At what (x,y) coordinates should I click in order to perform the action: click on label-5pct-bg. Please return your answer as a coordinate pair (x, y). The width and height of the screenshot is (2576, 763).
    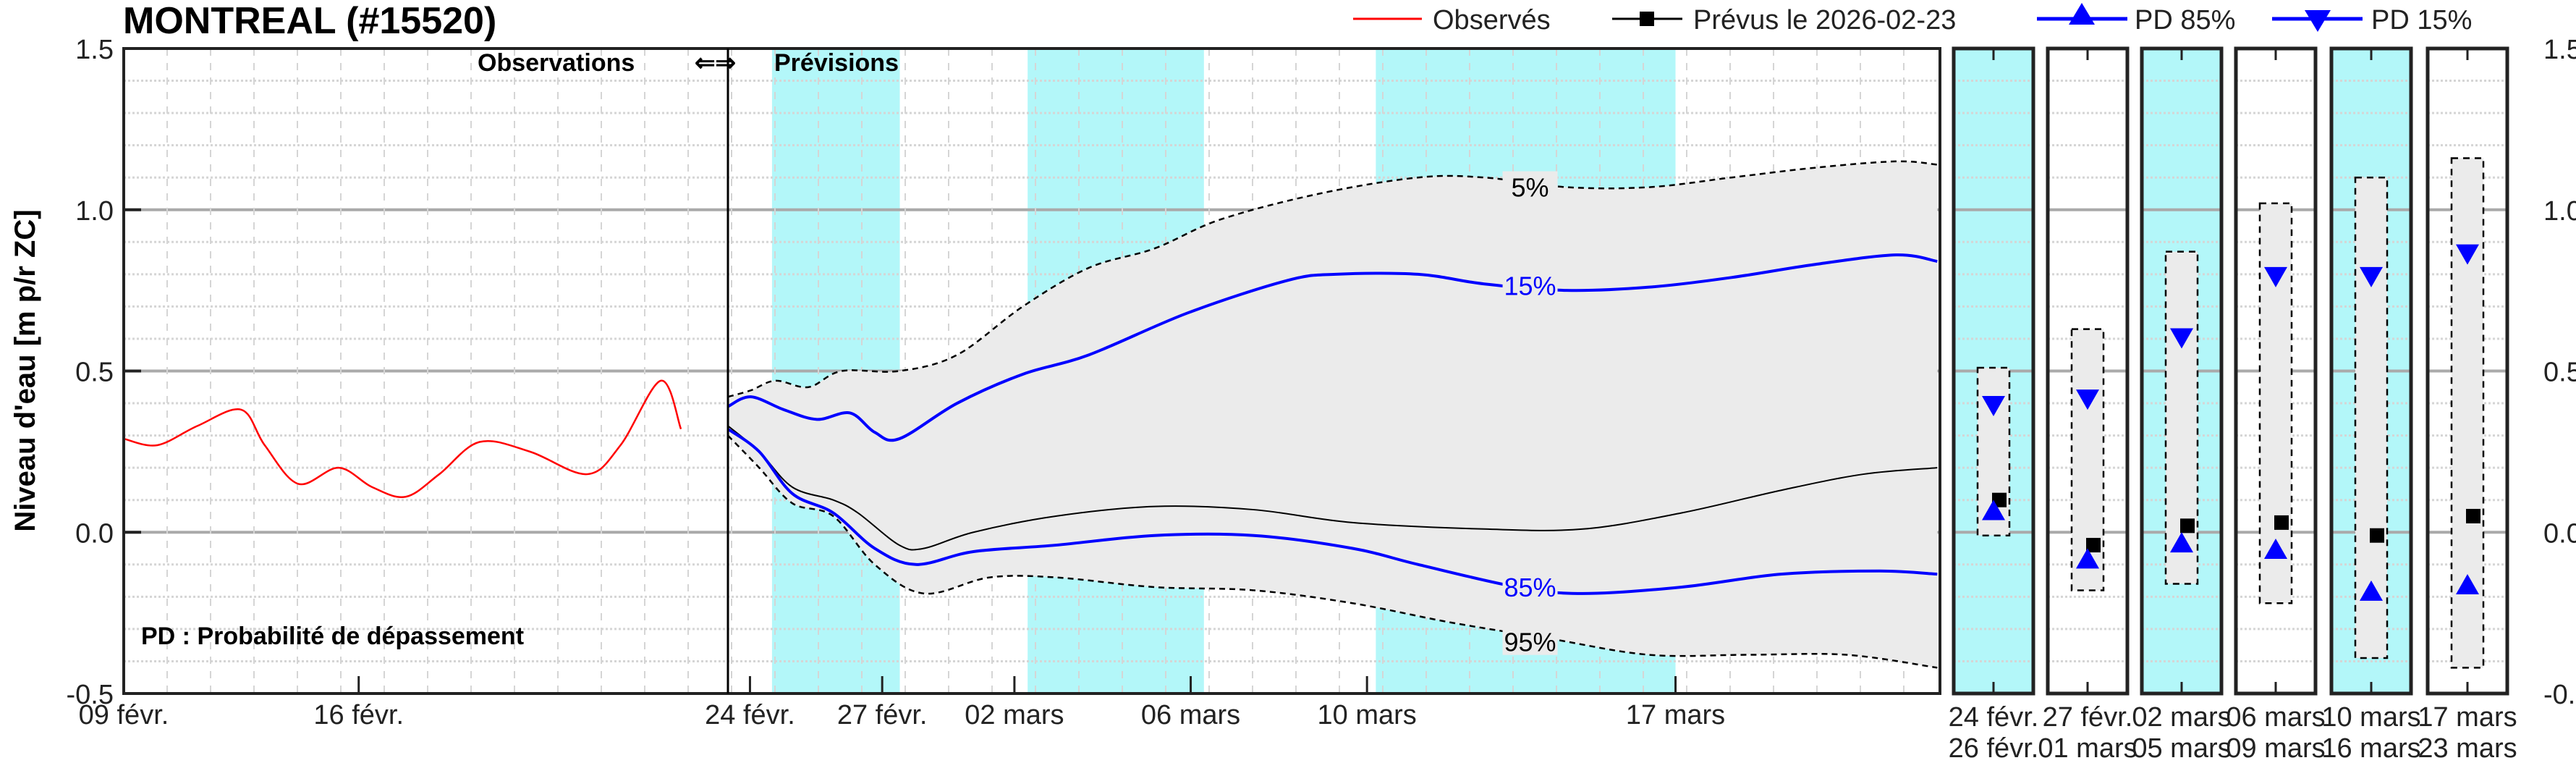
    Looking at the image, I should click on (1530, 186).